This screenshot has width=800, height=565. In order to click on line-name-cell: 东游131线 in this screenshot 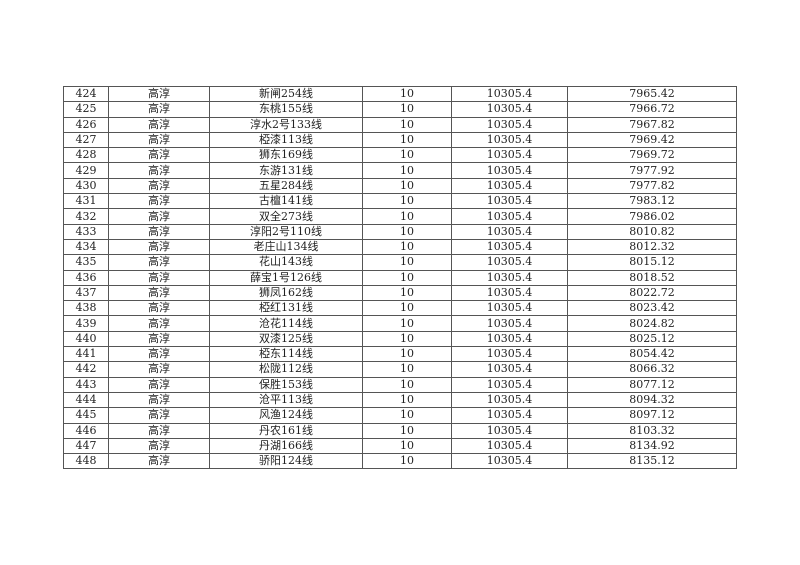, I will do `click(286, 170)`.